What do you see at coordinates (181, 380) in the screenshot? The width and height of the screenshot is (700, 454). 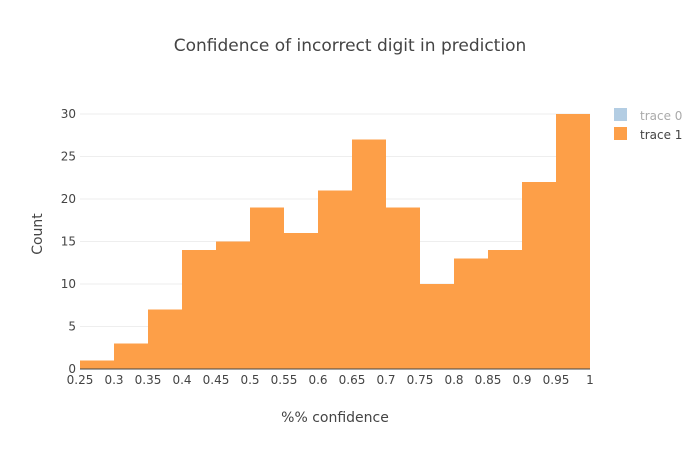 I see `x-tick-label: 0.4` at bounding box center [181, 380].